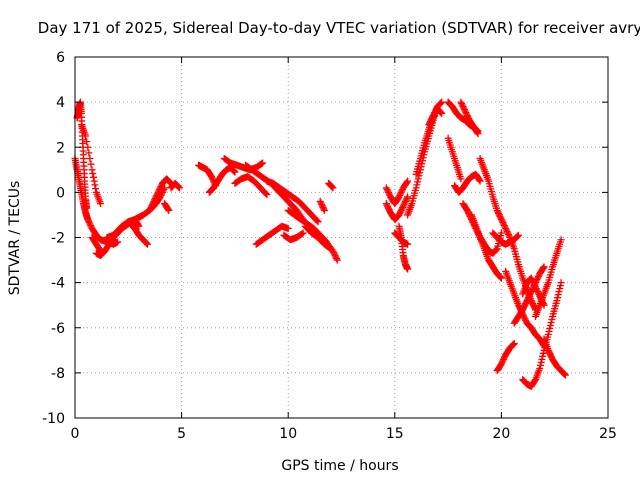 The image size is (640, 480). Describe the element at coordinates (60, 58) in the screenshot. I see `y-tick-label: 6` at that location.